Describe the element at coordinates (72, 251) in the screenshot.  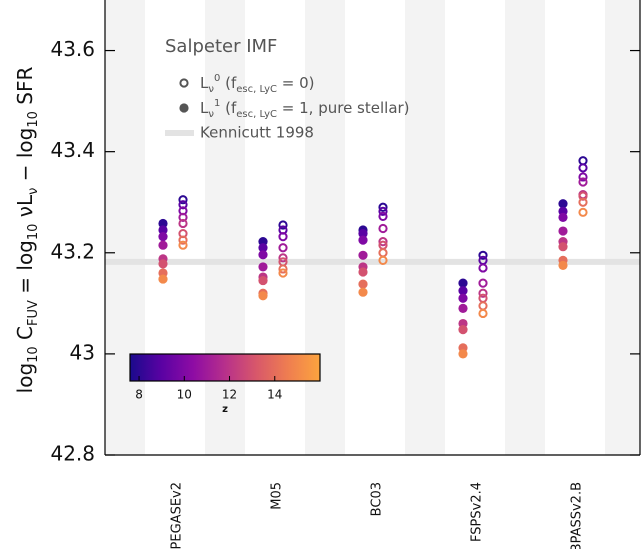
I see `y-tick-label: 43.2` at that location.